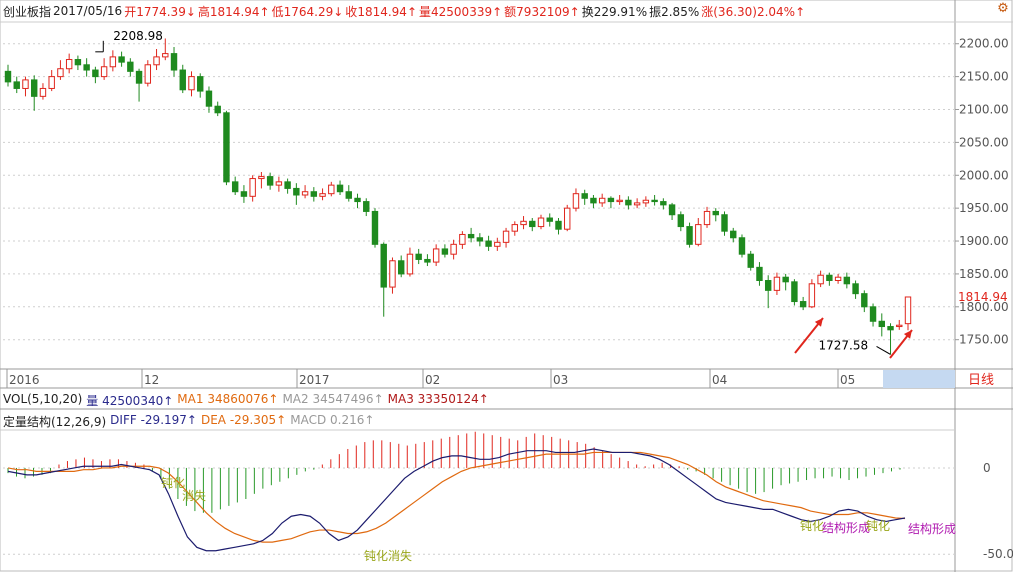 The image size is (1013, 572). Describe the element at coordinates (253, 420) in the screenshot. I see `dea-legend-value: -29.305` at that location.